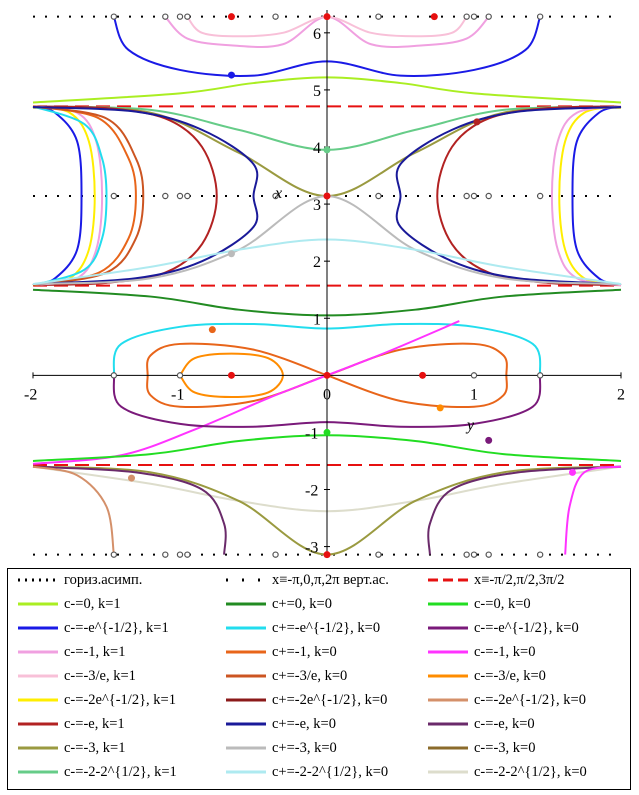 This screenshot has height=795, width=639. What do you see at coordinates (530, 699) in the screenshot?
I see `legend-label: c-=-2e^{-1/2}, k=0` at bounding box center [530, 699].